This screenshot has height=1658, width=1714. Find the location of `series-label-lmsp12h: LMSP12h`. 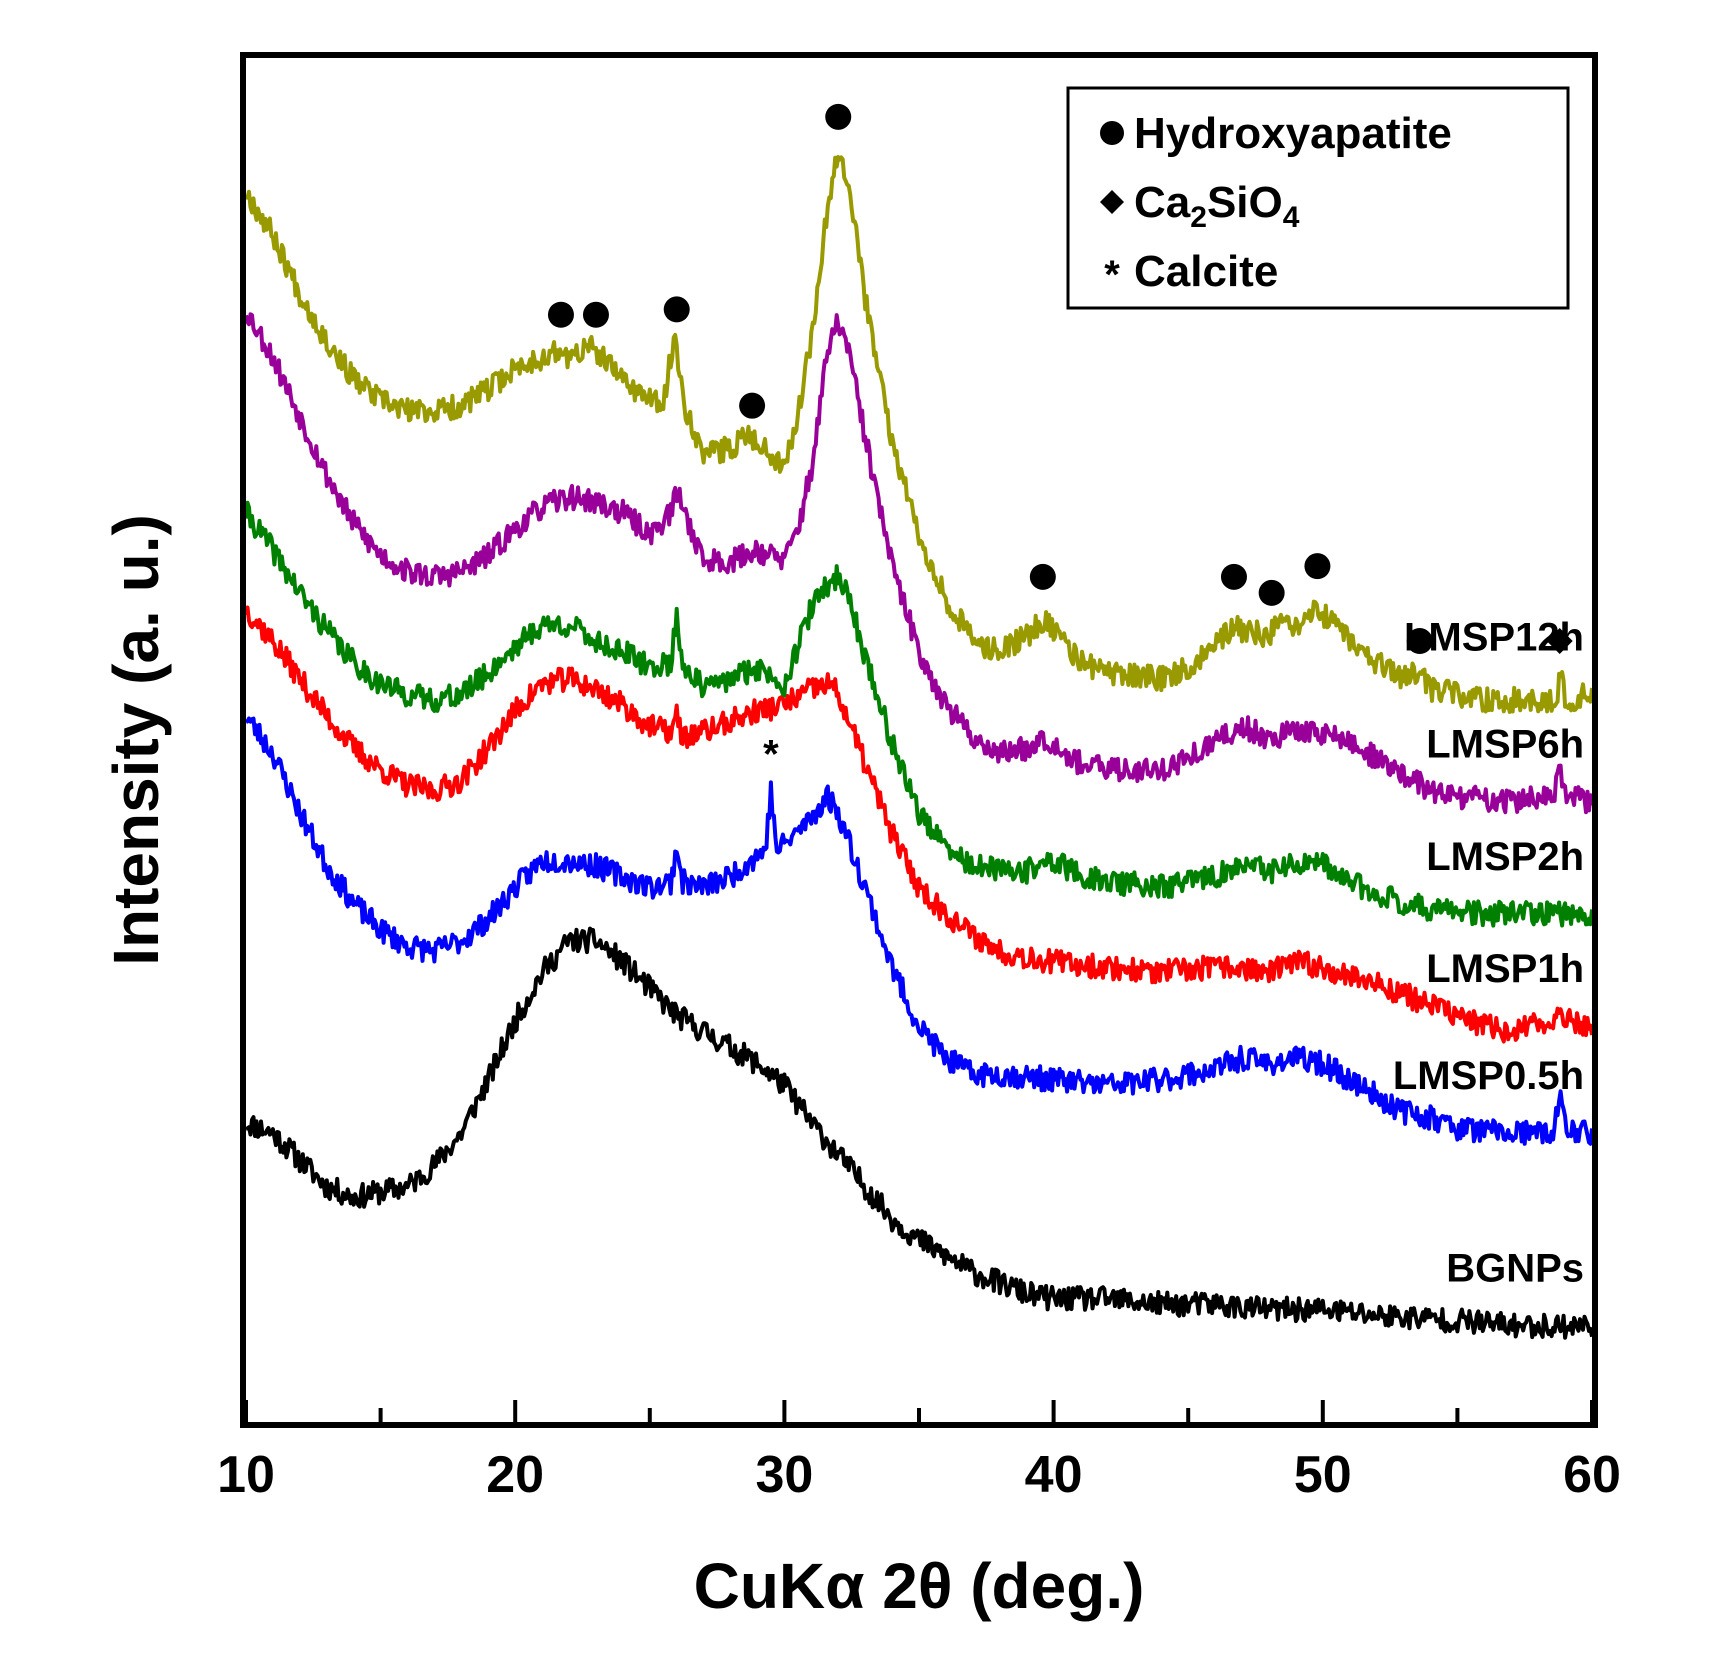

series-label-lmsp12h: LMSP12h is located at coordinates (1494, 638).